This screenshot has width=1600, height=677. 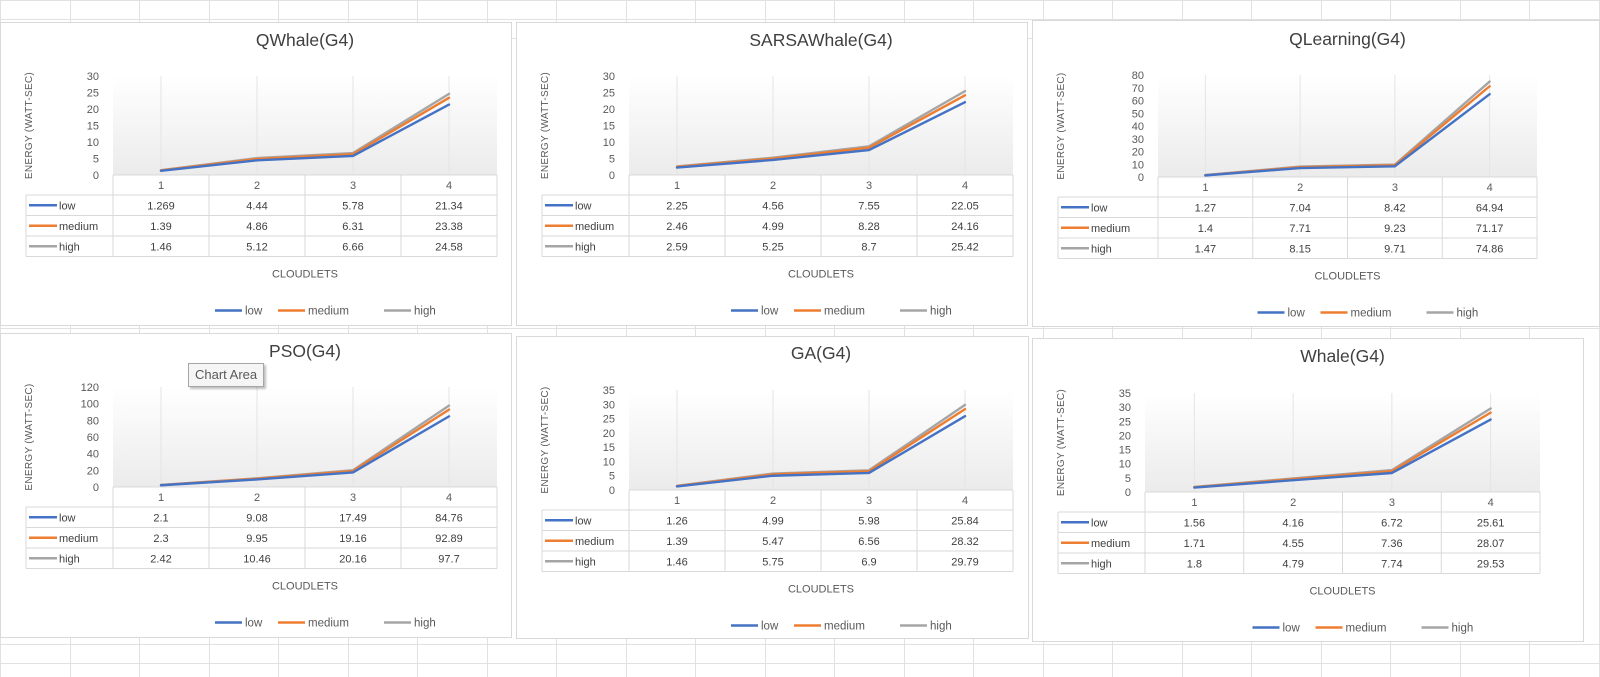 What do you see at coordinates (609, 391) in the screenshot?
I see `y-tick-label: 35` at bounding box center [609, 391].